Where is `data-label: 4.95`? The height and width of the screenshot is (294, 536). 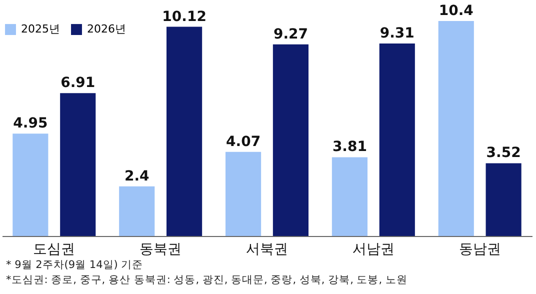
data-label: 4.95 is located at coordinates (30, 124).